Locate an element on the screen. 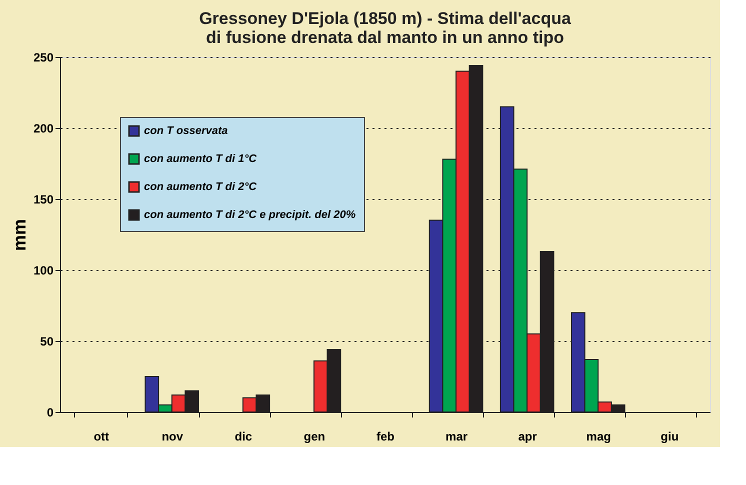 The height and width of the screenshot is (485, 746). y-tick-label: 150 is located at coordinates (43, 199).